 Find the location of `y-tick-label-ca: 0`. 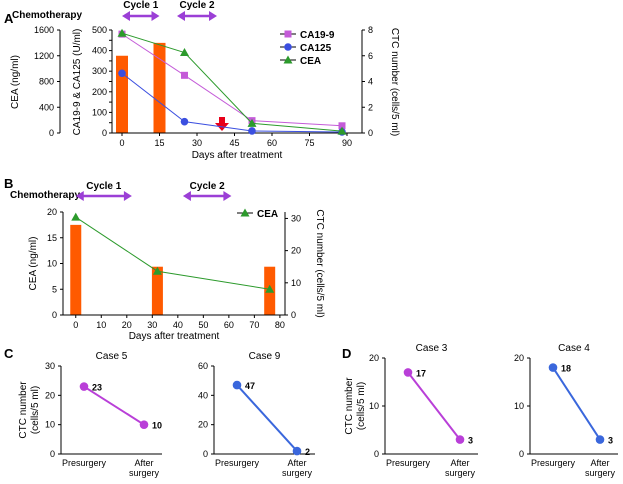

y-tick-label-ca: 0 is located at coordinates (104, 133).